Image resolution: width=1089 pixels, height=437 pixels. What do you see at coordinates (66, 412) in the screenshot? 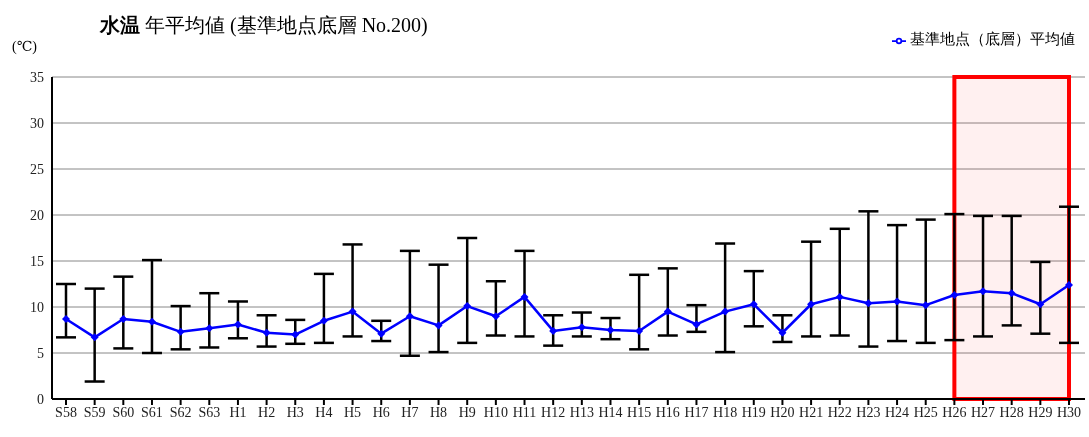
I see `x-tick-label: S58` at bounding box center [66, 412].